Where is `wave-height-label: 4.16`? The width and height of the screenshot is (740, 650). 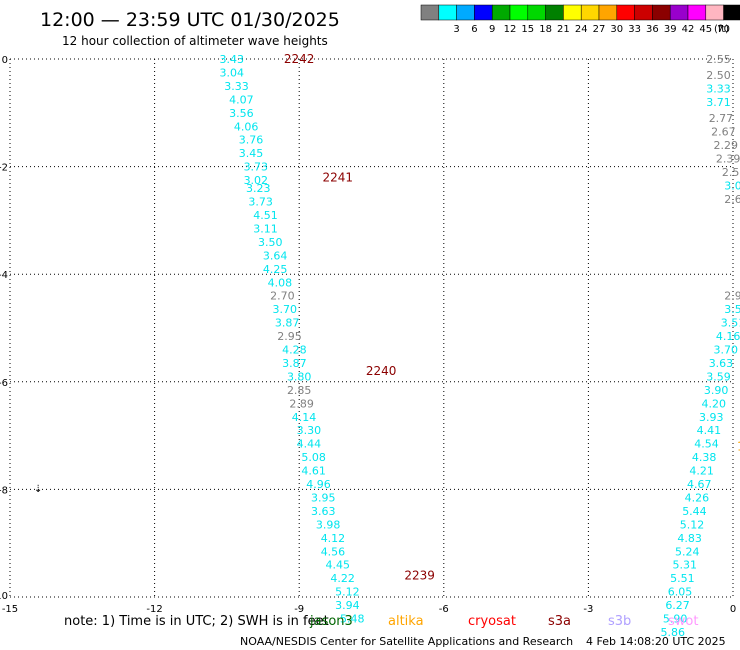
wave-height-label: 4.16 is located at coordinates (728, 336).